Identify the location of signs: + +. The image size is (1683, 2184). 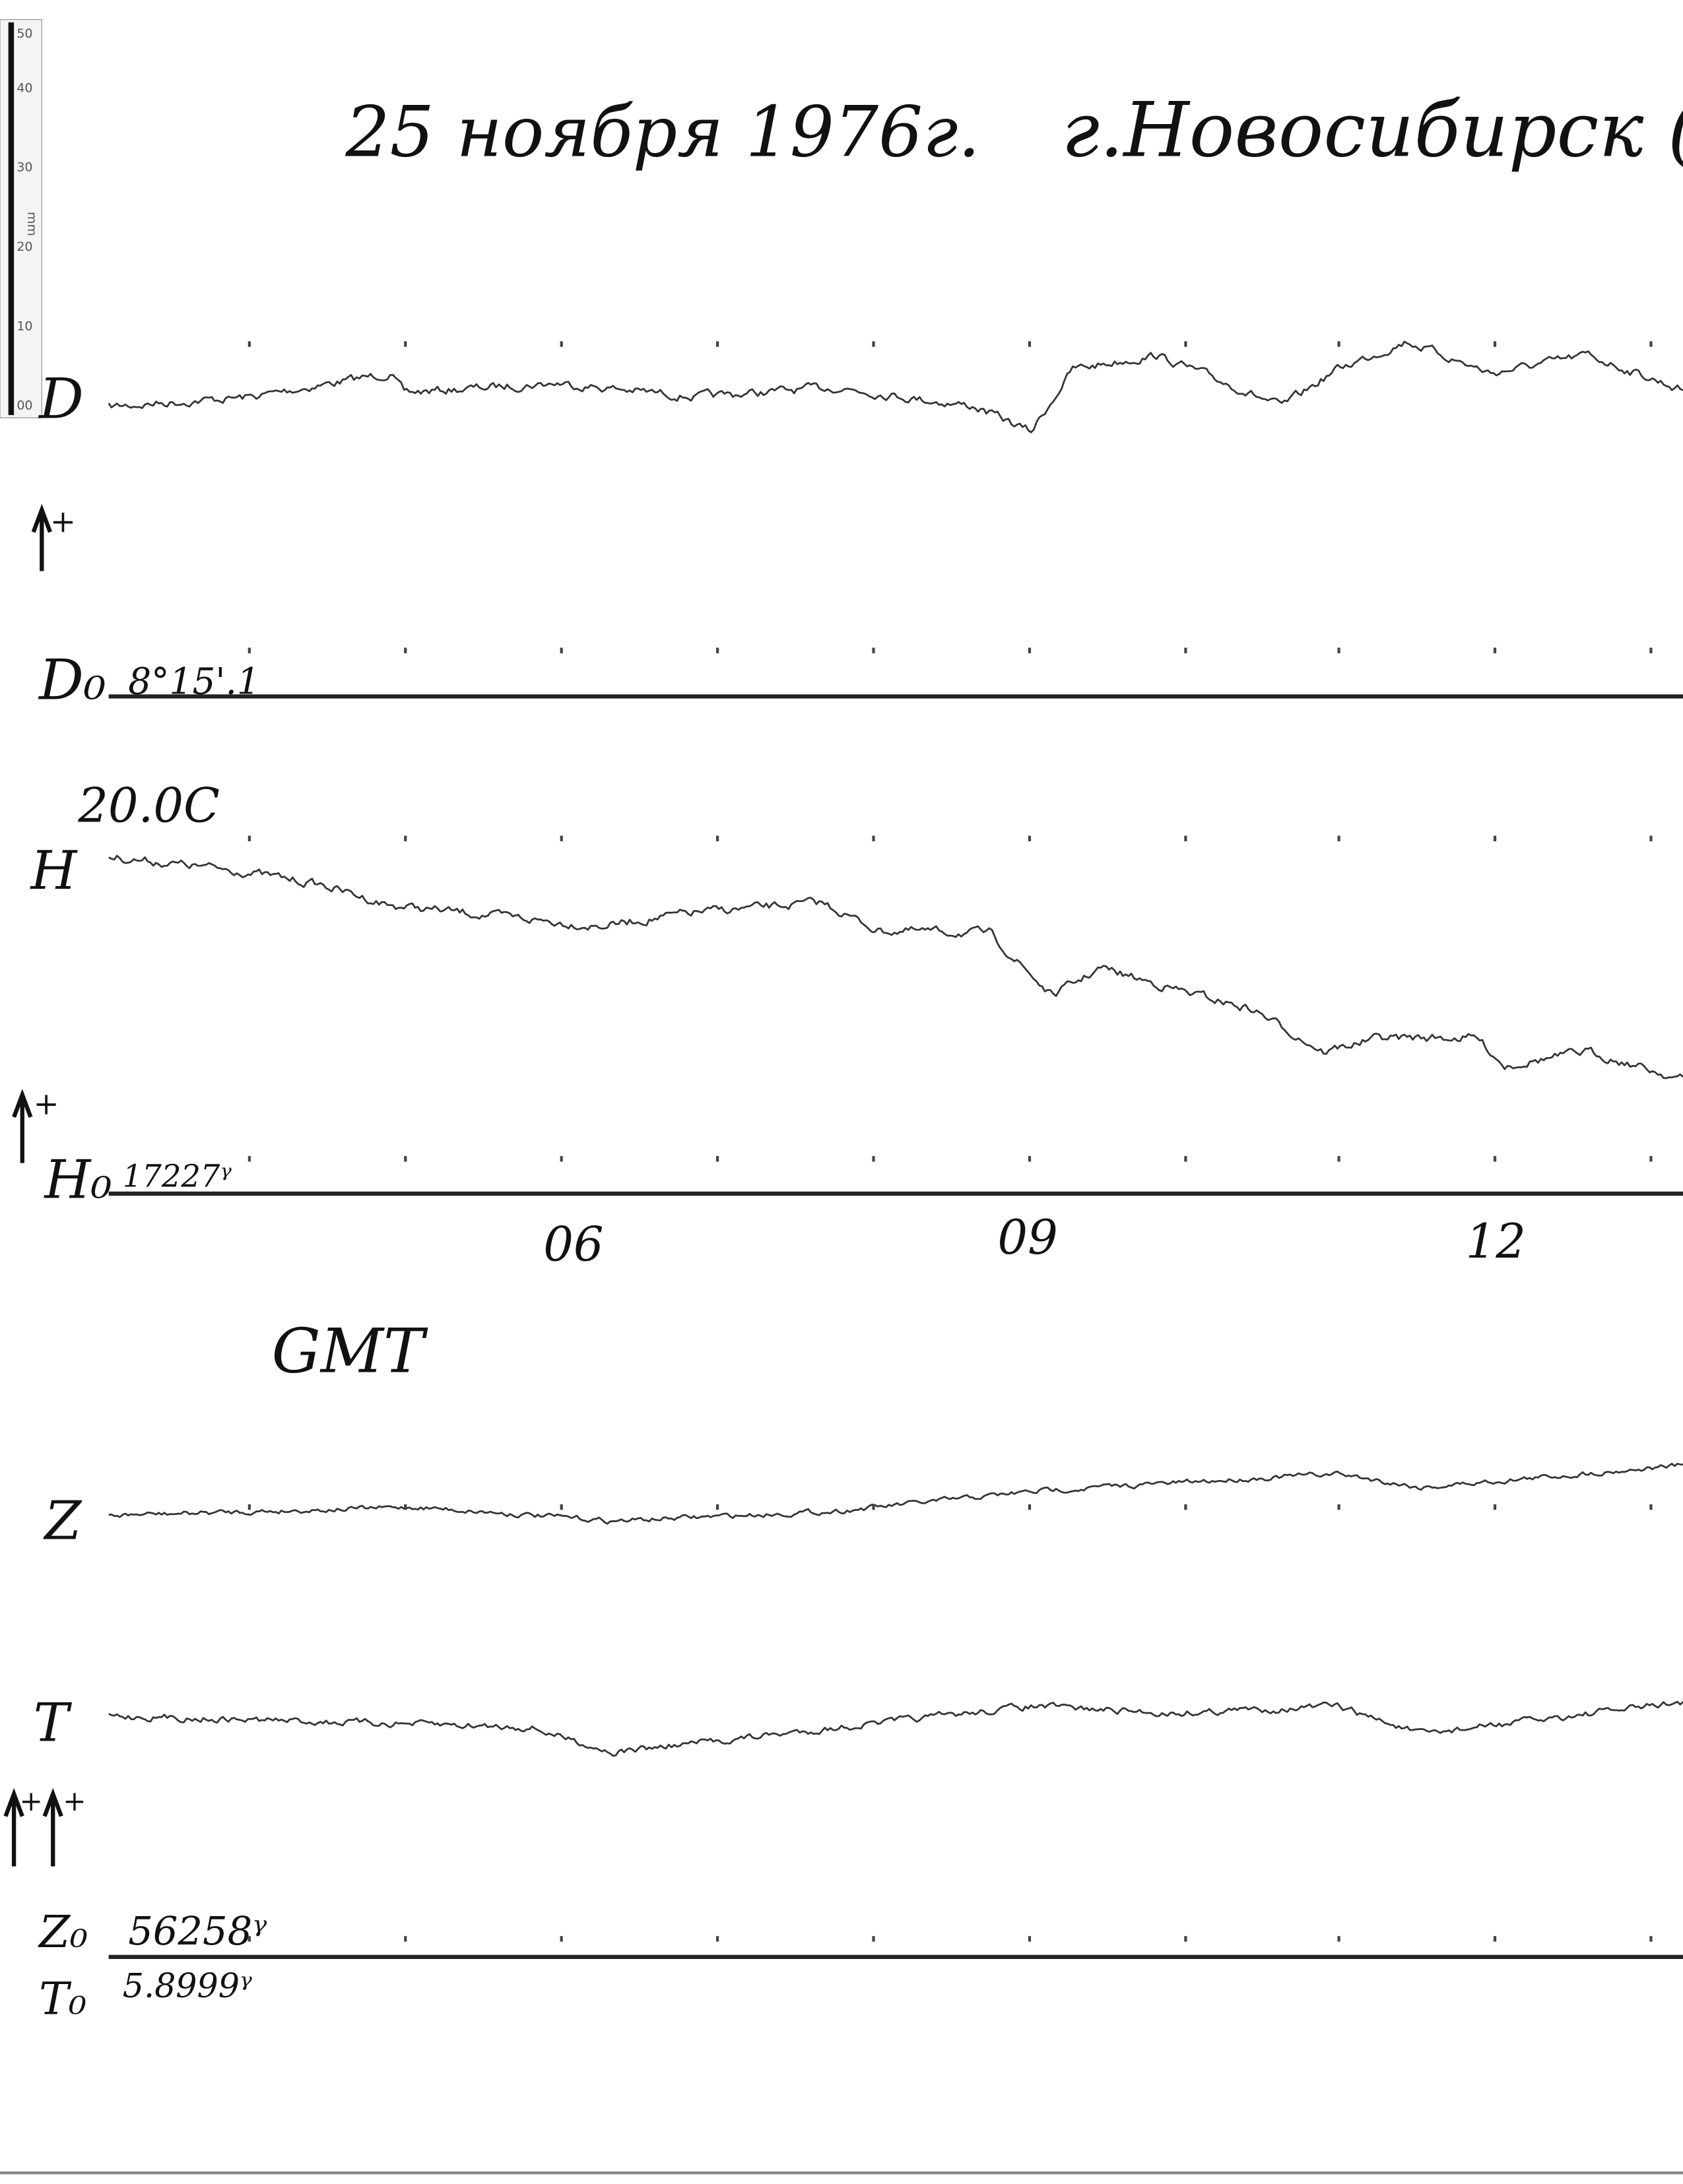
(56, 1801).